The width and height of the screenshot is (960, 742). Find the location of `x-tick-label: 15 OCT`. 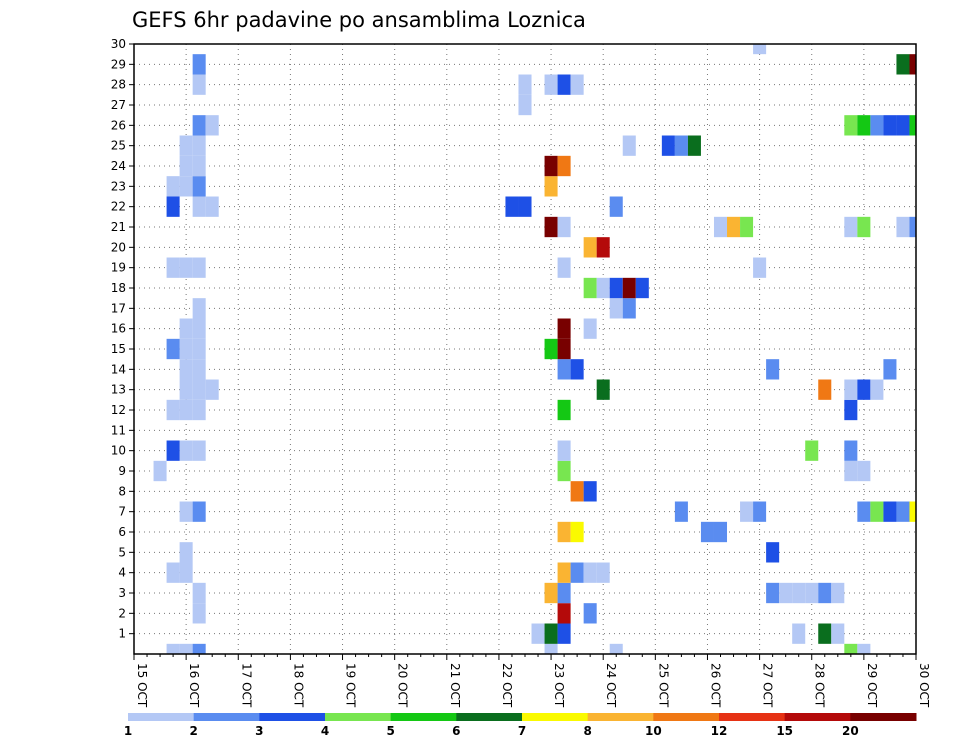

x-tick-label: 15 OCT is located at coordinates (142, 685).